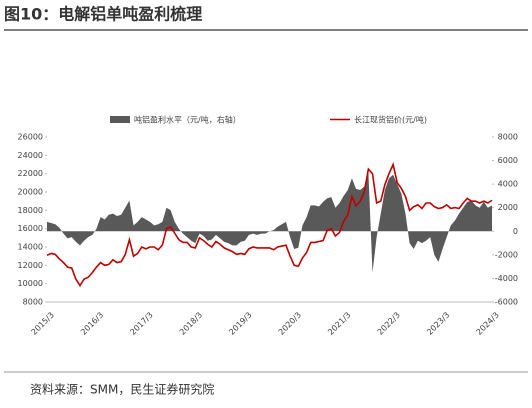 This screenshot has width=532, height=408. What do you see at coordinates (33, 302) in the screenshot?
I see `y-tick-label: 8000` at bounding box center [33, 302].